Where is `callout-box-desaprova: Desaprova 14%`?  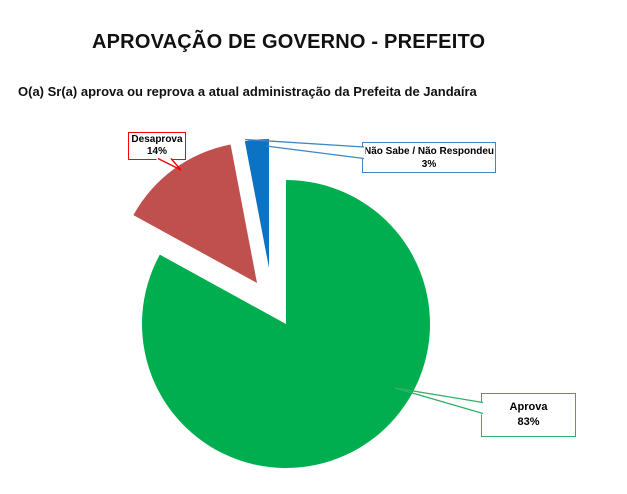
callout-box-desaprova: Desaprova 14% is located at coordinates (157, 146).